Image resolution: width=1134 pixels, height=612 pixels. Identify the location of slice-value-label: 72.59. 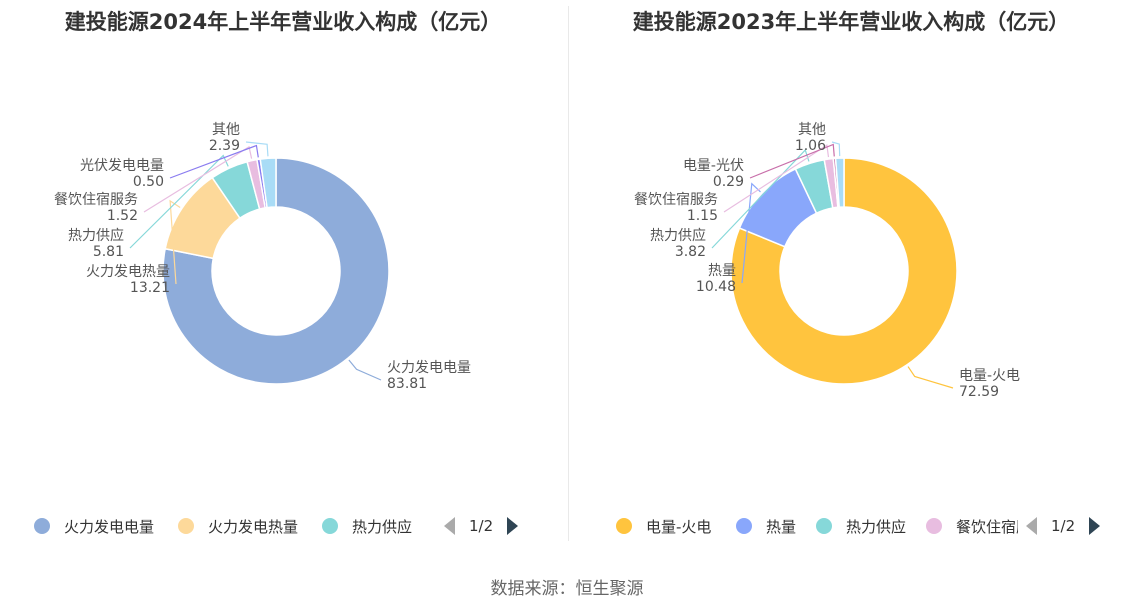
(979, 392).